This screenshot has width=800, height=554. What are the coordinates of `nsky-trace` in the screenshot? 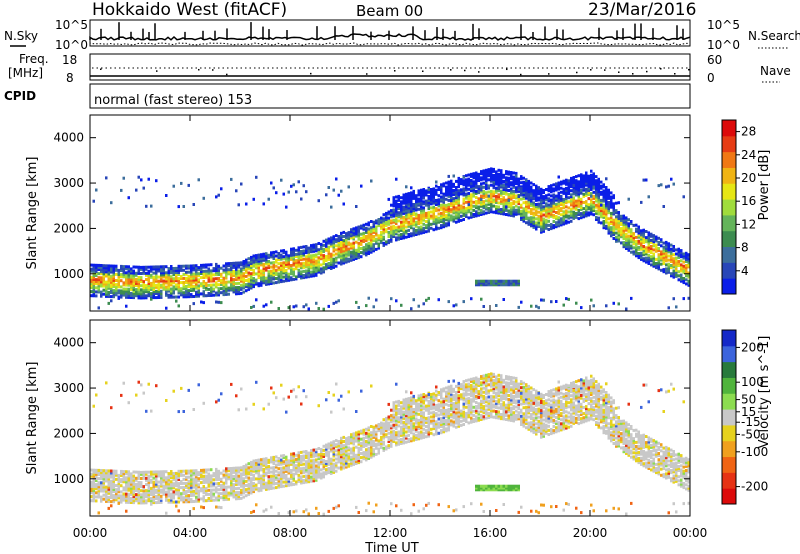 It's located at (390, 37).